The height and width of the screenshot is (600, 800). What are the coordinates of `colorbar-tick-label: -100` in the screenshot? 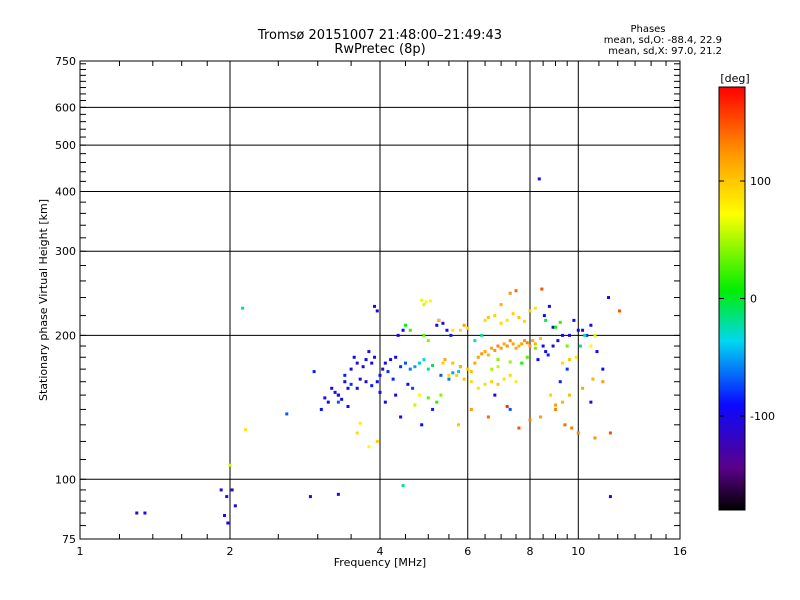 It's located at (762, 416).